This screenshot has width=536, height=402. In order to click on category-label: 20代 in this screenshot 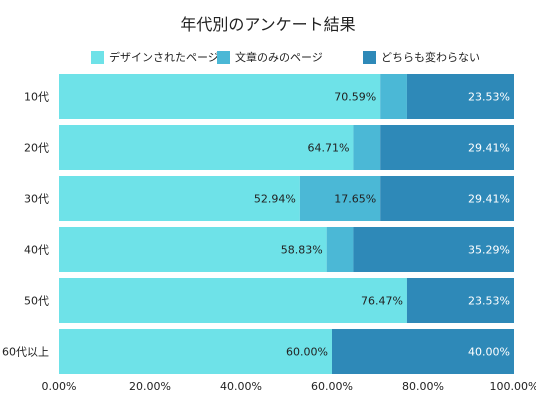, I will do `click(36, 148)`.